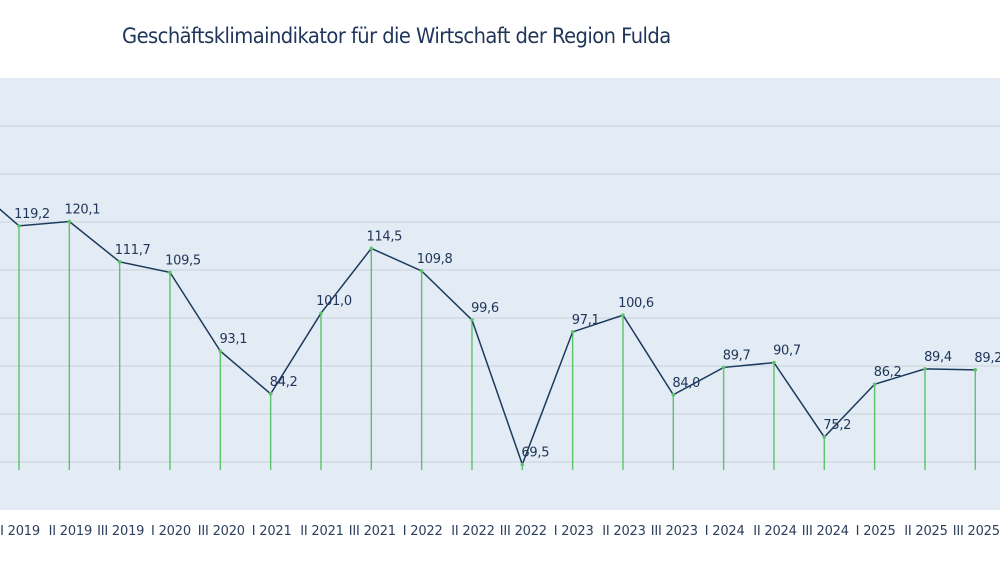 This screenshot has height=563, width=1000. Describe the element at coordinates (120, 531) in the screenshot. I see `x-tick-label: III 2019` at that location.